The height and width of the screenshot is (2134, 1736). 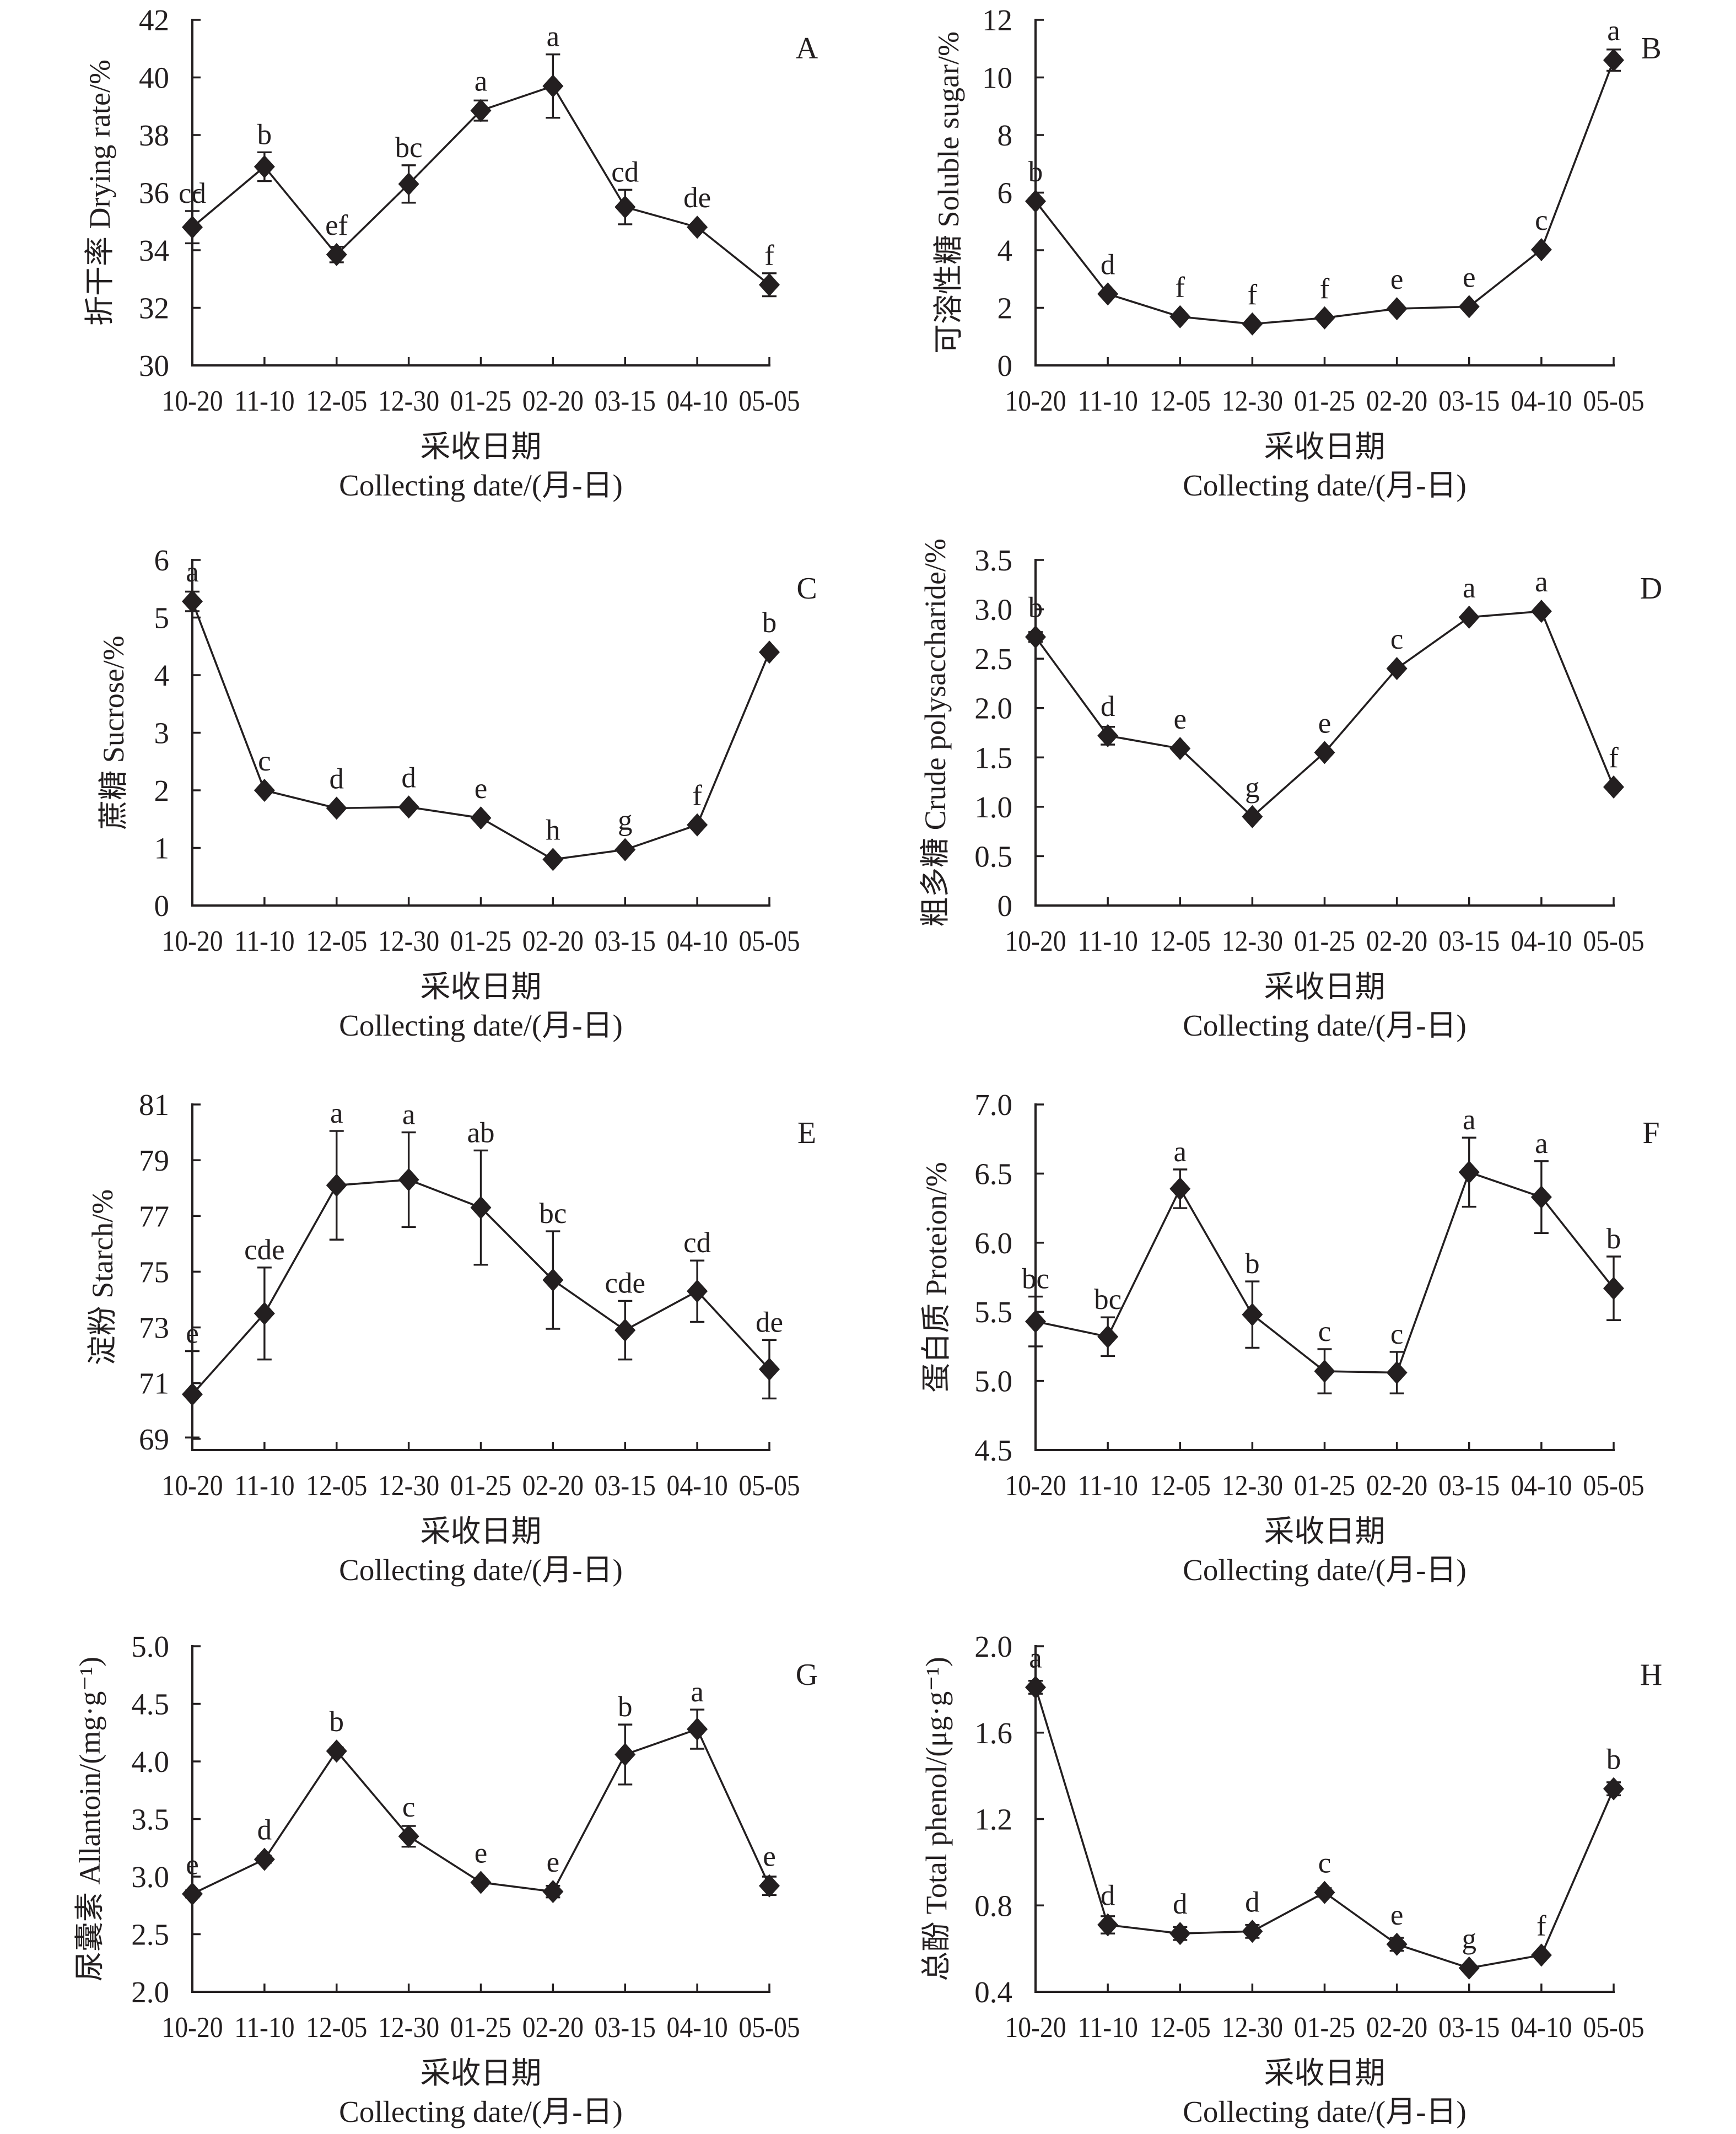 I want to click on y-tick-label: 42, so click(x=154, y=20).